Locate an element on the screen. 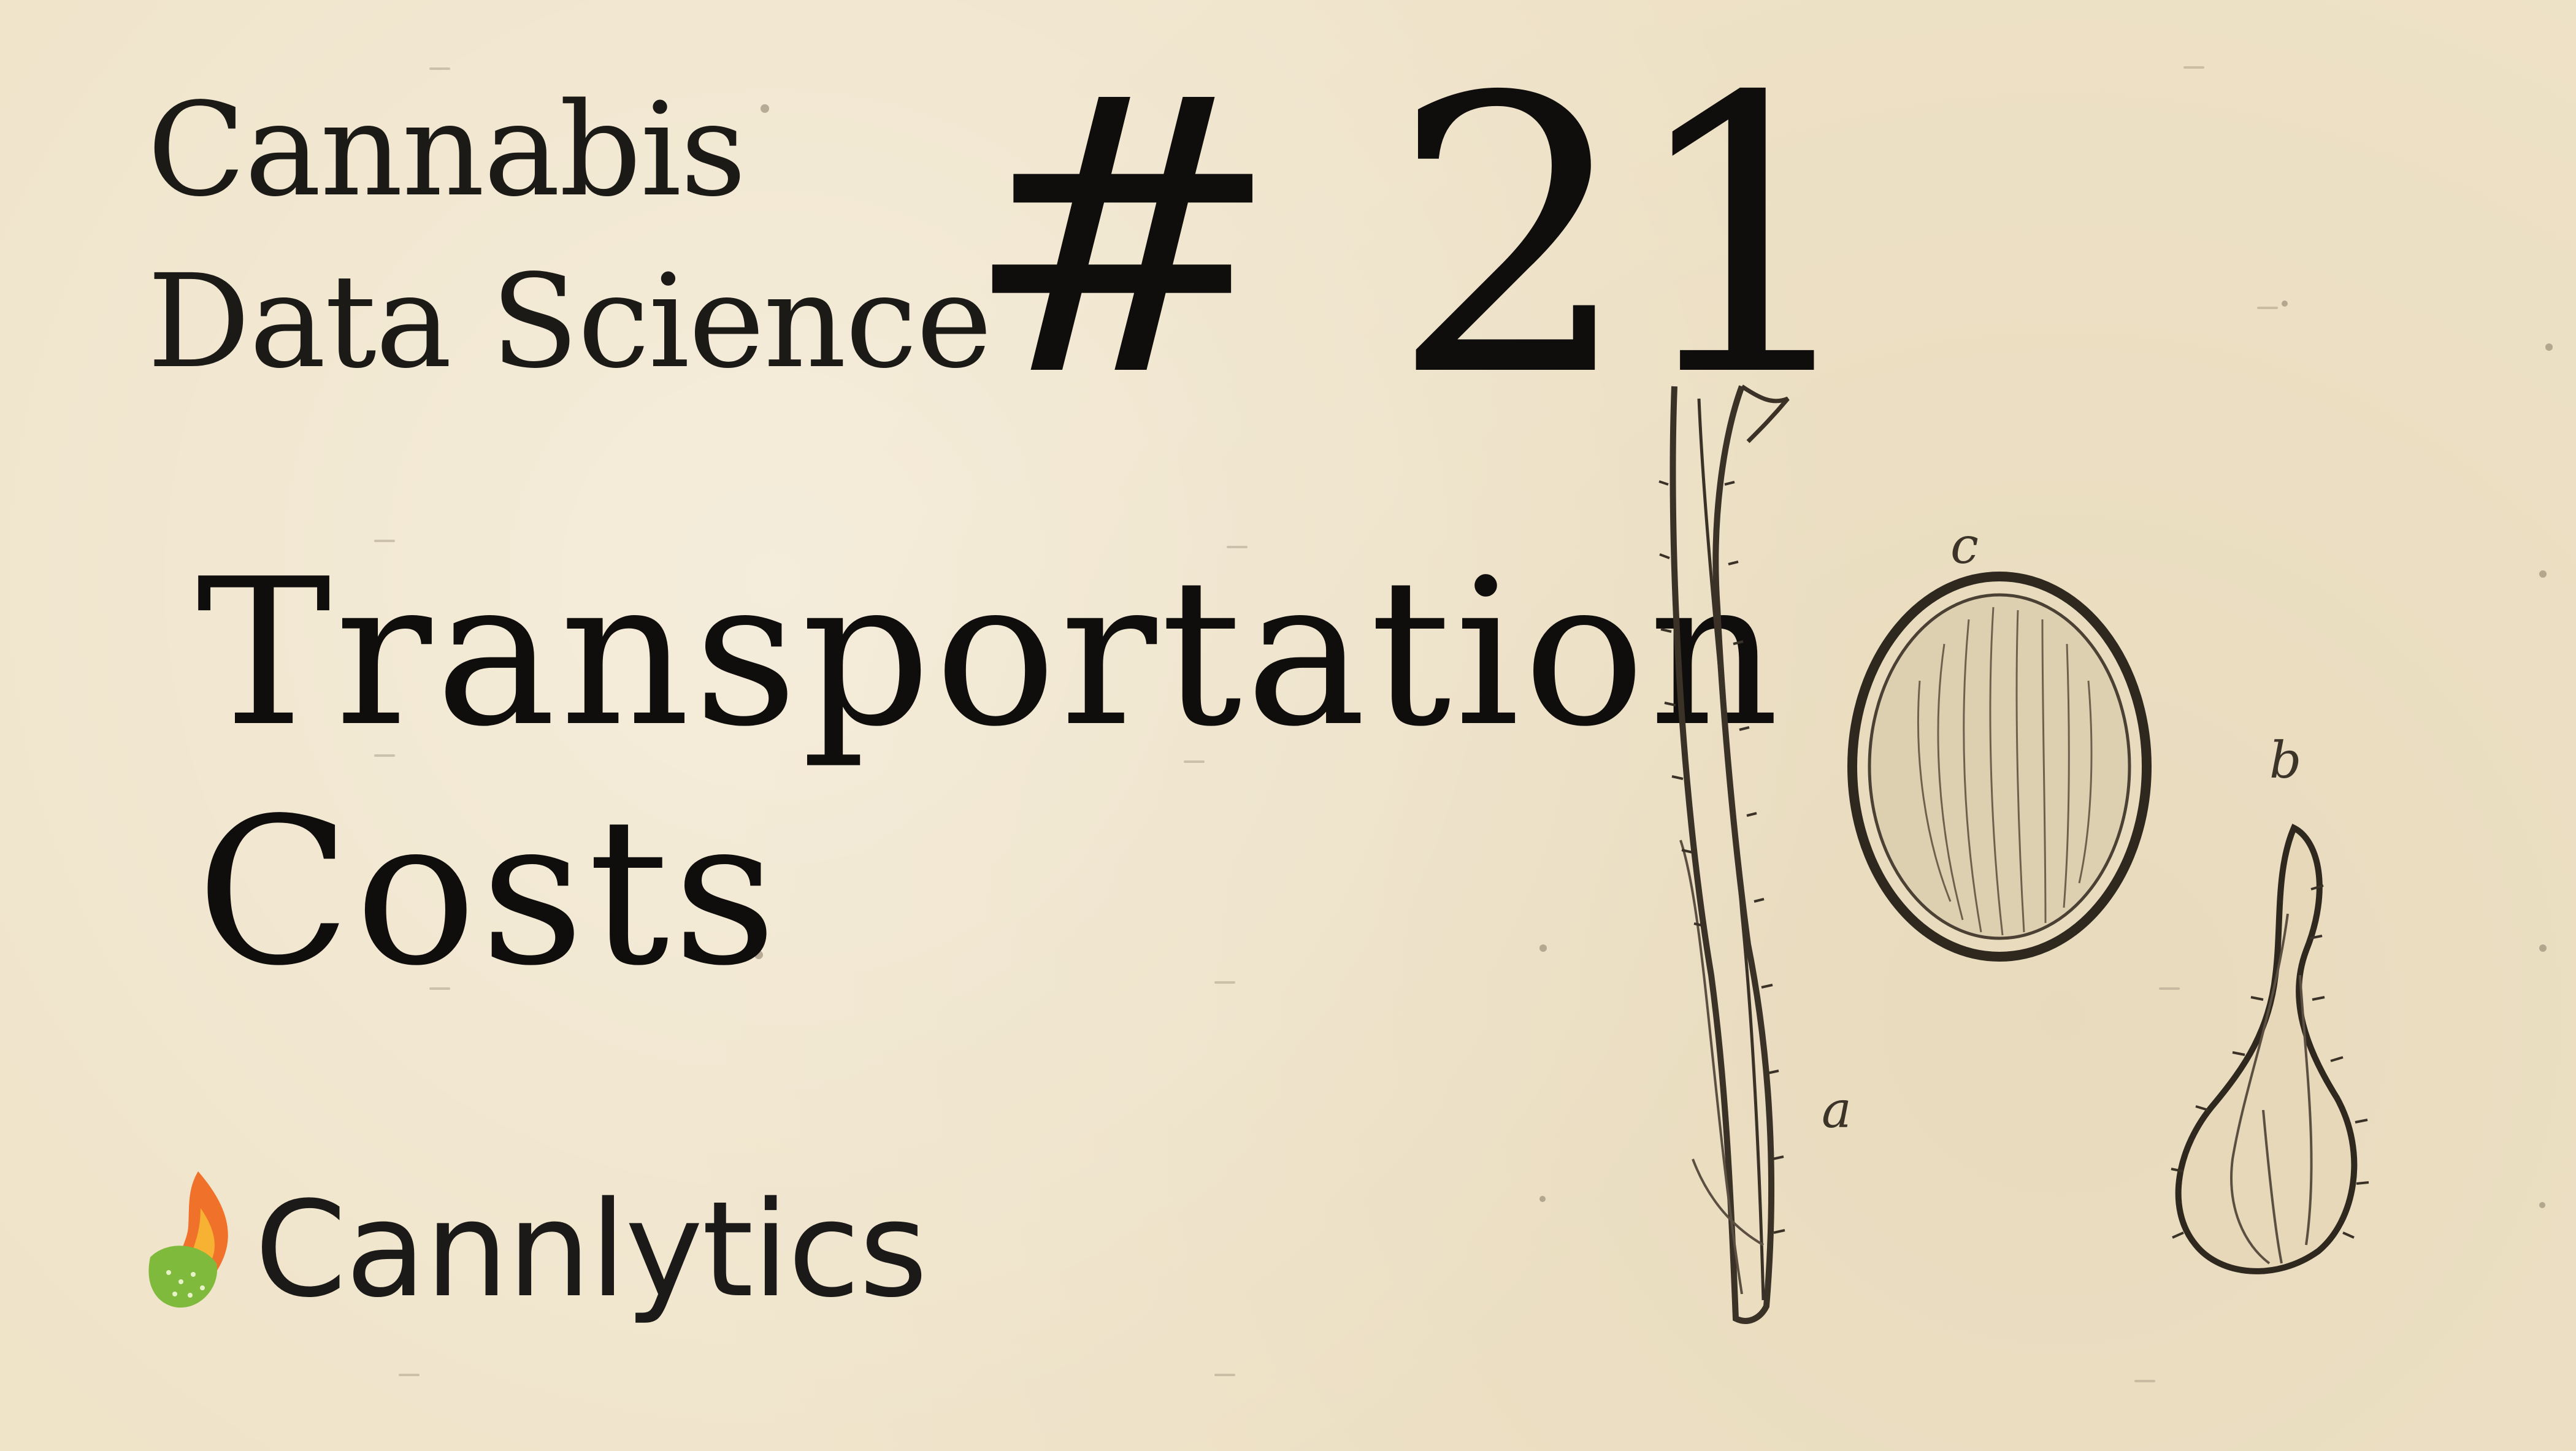  series-title-line-1: Cannabis is located at coordinates (446, 150).